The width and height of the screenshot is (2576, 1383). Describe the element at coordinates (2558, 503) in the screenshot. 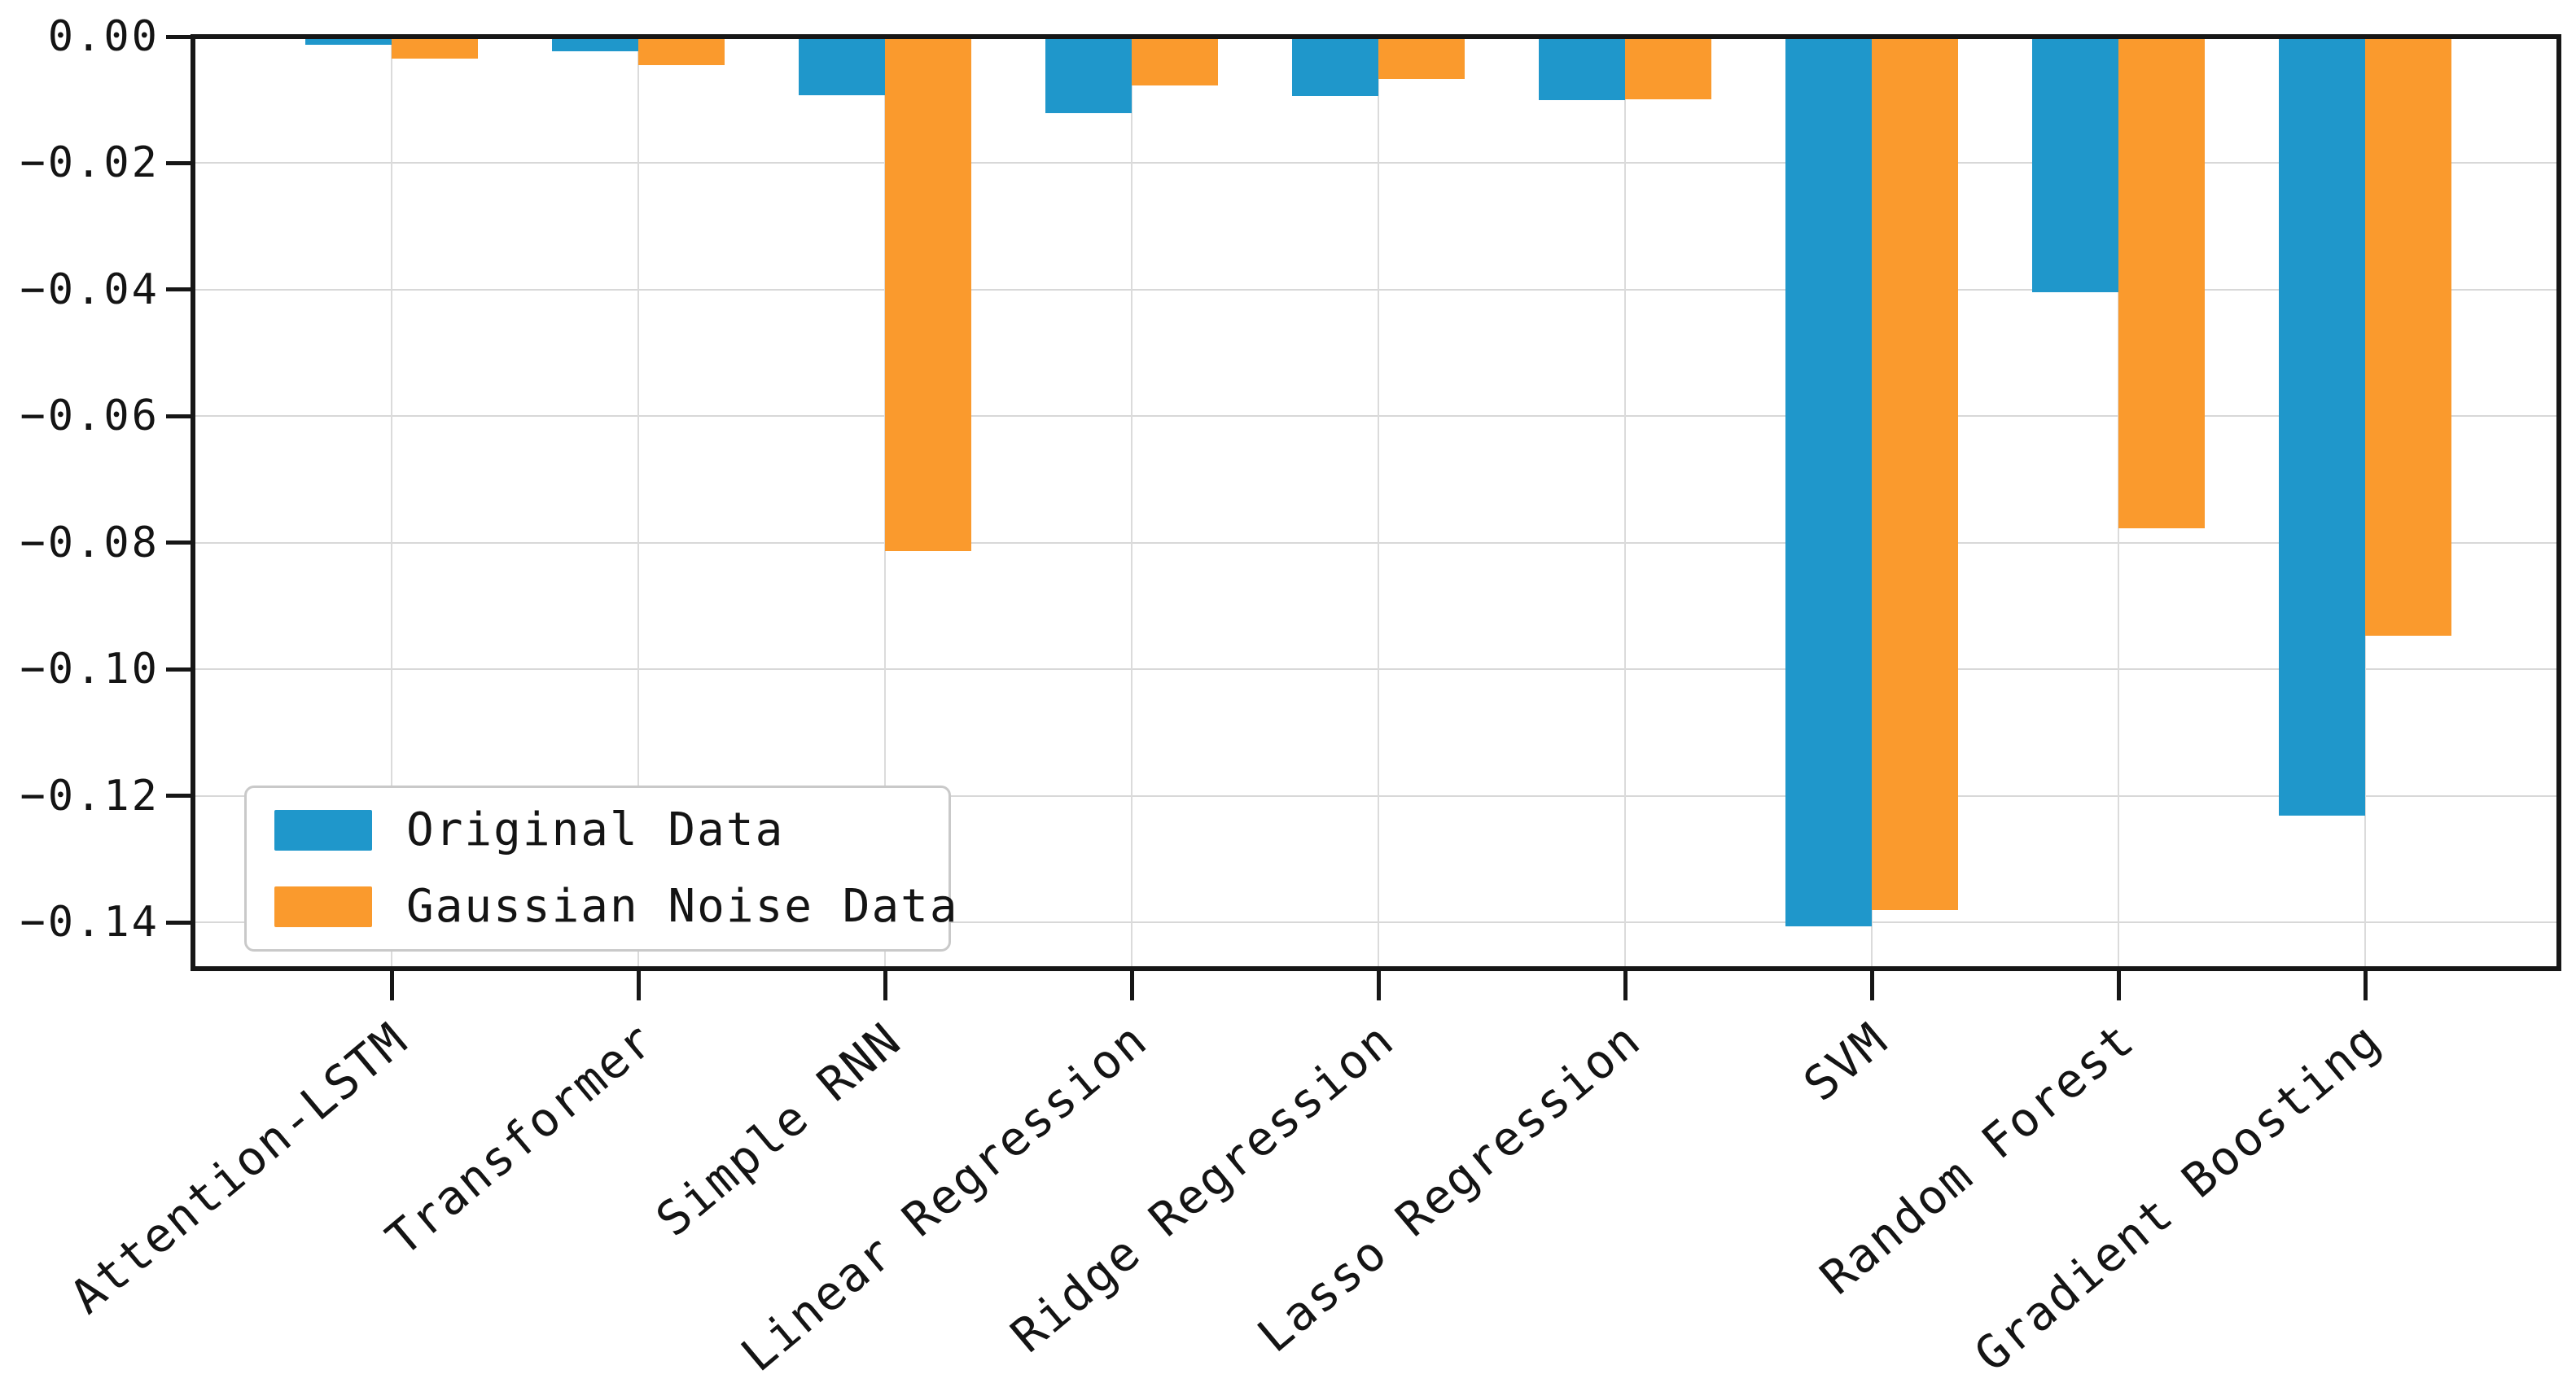

I see `right-spine` at that location.